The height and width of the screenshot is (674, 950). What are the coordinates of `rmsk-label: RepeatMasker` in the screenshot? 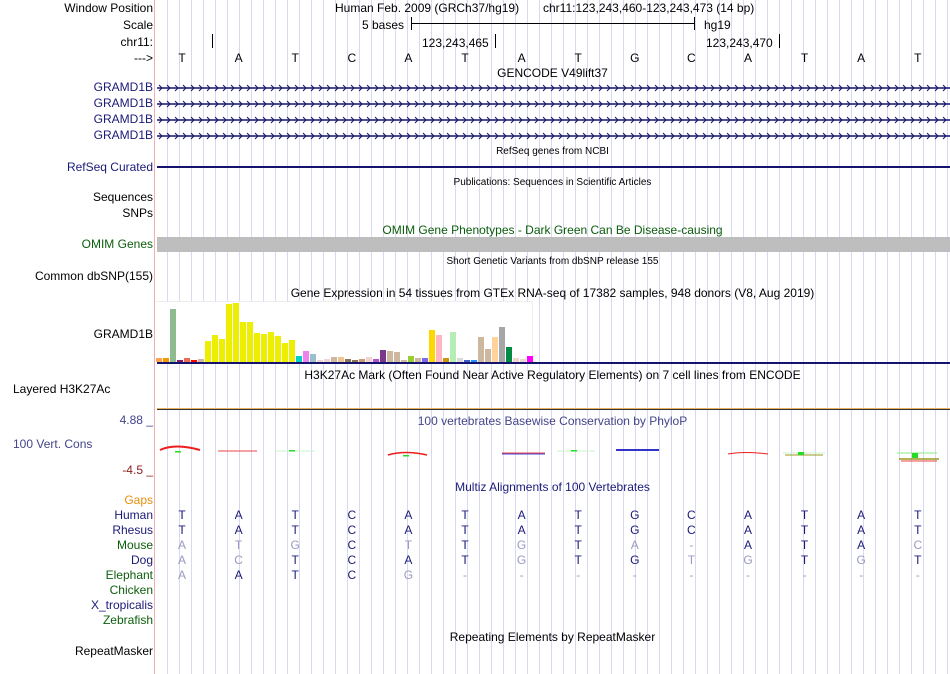 It's located at (113, 651).